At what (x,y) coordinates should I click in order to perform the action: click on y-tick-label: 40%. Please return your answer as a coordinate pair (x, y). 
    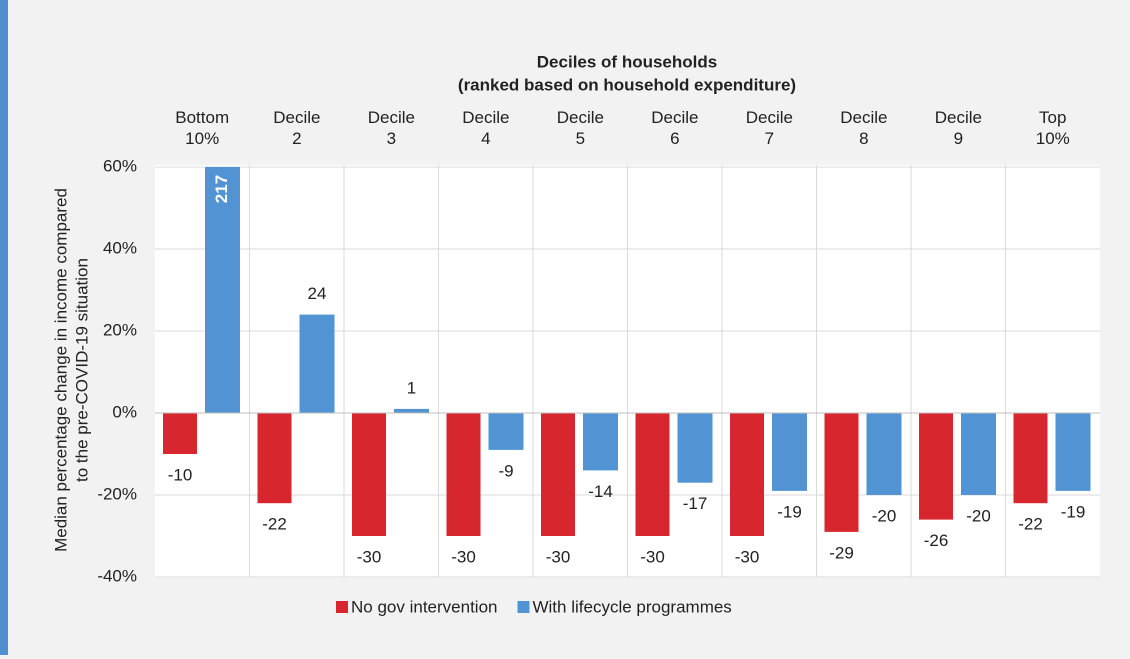
    Looking at the image, I should click on (120, 247).